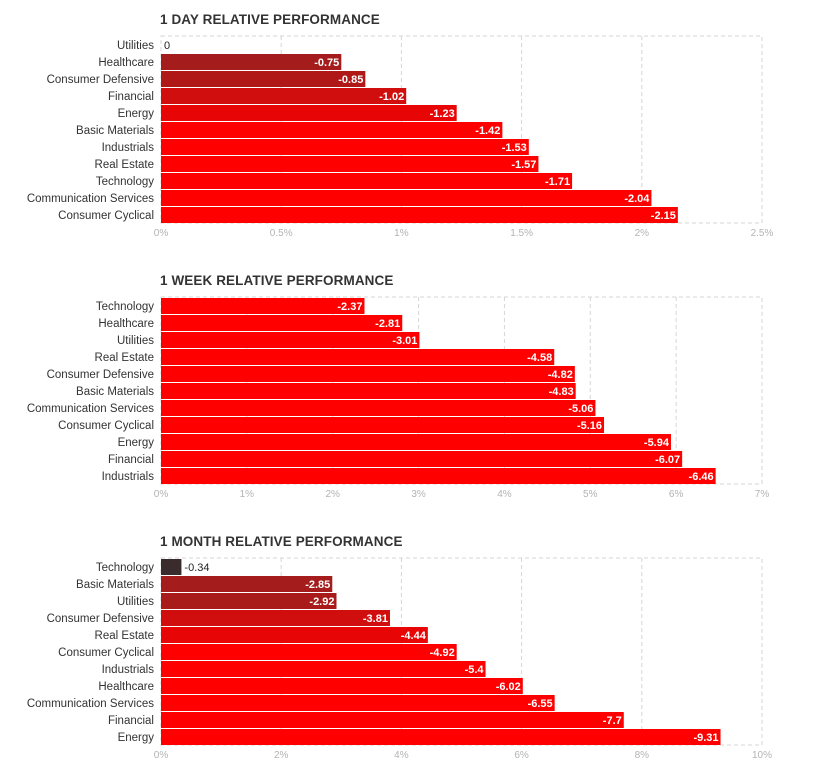 The image size is (829, 784). Describe the element at coordinates (762, 494) in the screenshot. I see `x-tick-label: 7%` at that location.